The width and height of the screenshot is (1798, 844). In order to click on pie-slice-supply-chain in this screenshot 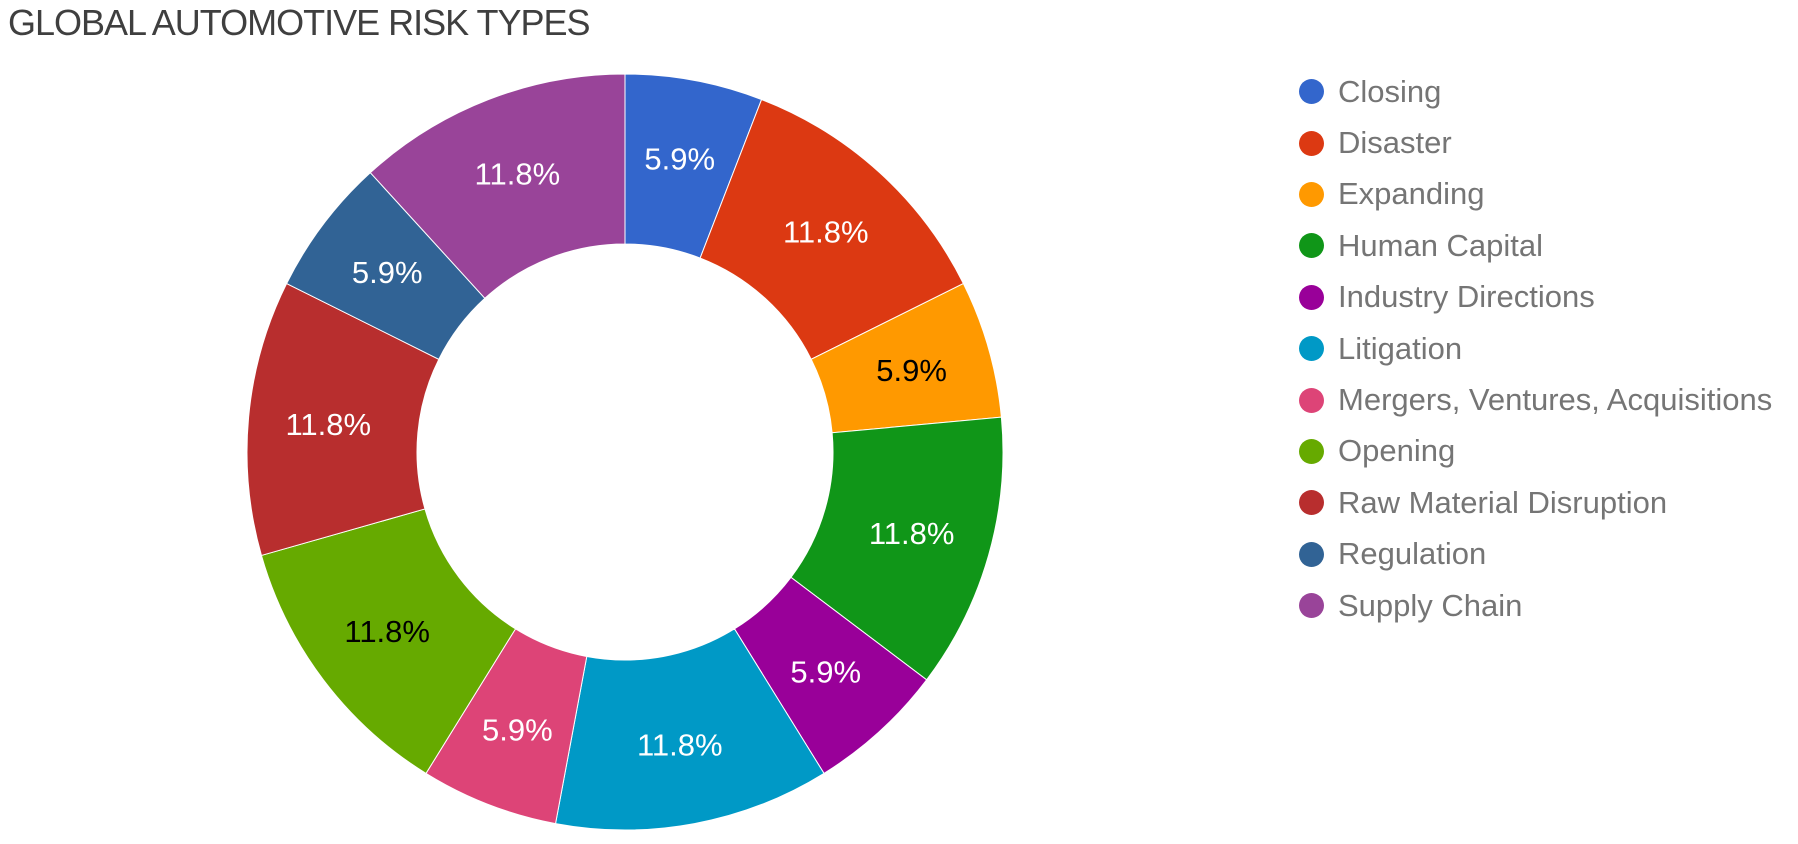, I will do `click(497, 186)`.